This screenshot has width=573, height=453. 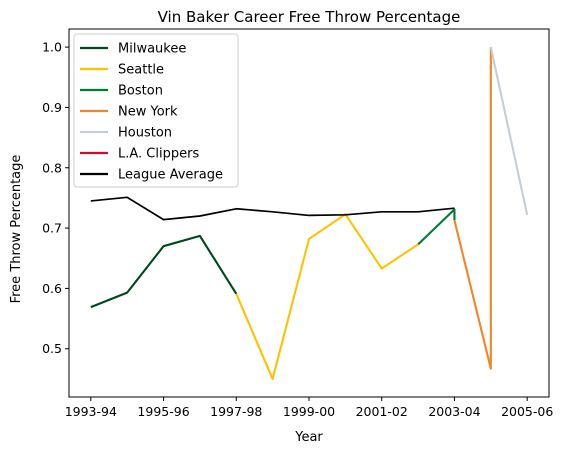 I want to click on y-tick-label: 0.8, so click(x=52, y=167).